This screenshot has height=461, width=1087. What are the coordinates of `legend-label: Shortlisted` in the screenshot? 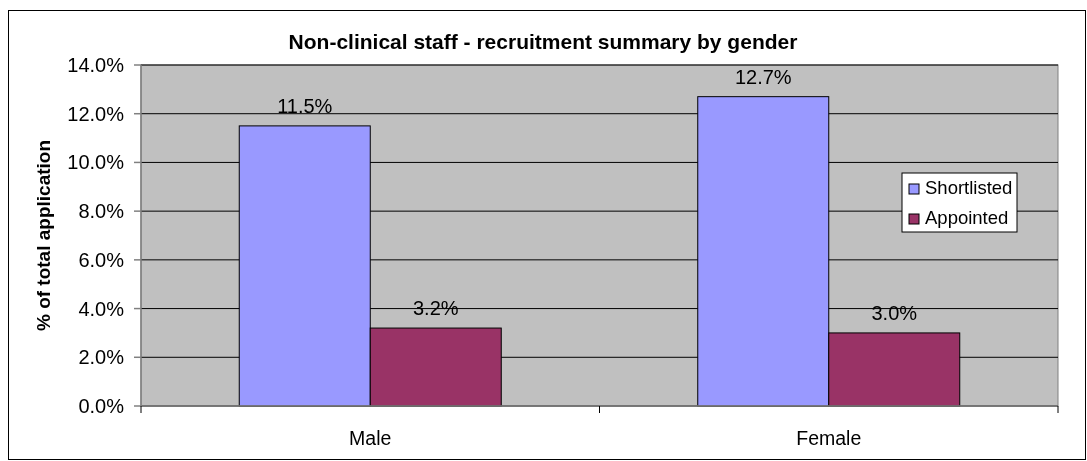 It's located at (969, 187).